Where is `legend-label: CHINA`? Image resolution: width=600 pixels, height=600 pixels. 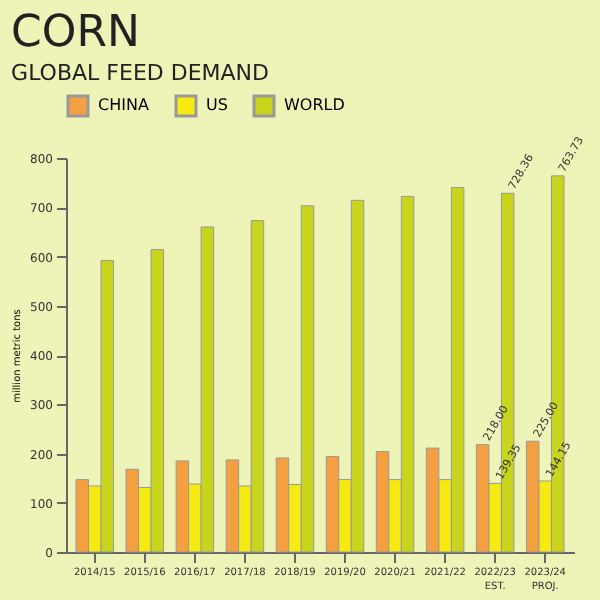 legend-label: CHINA is located at coordinates (124, 105).